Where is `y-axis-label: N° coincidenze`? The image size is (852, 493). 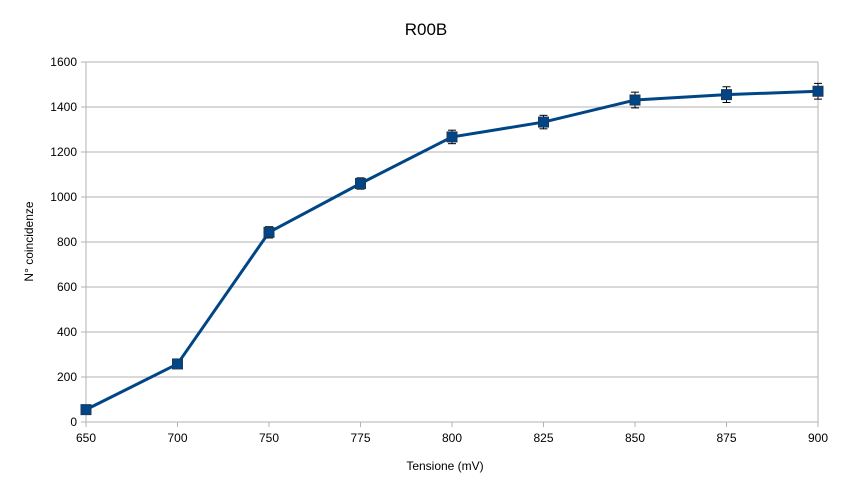 y-axis-label: N° coincidenze is located at coordinates (29, 241).